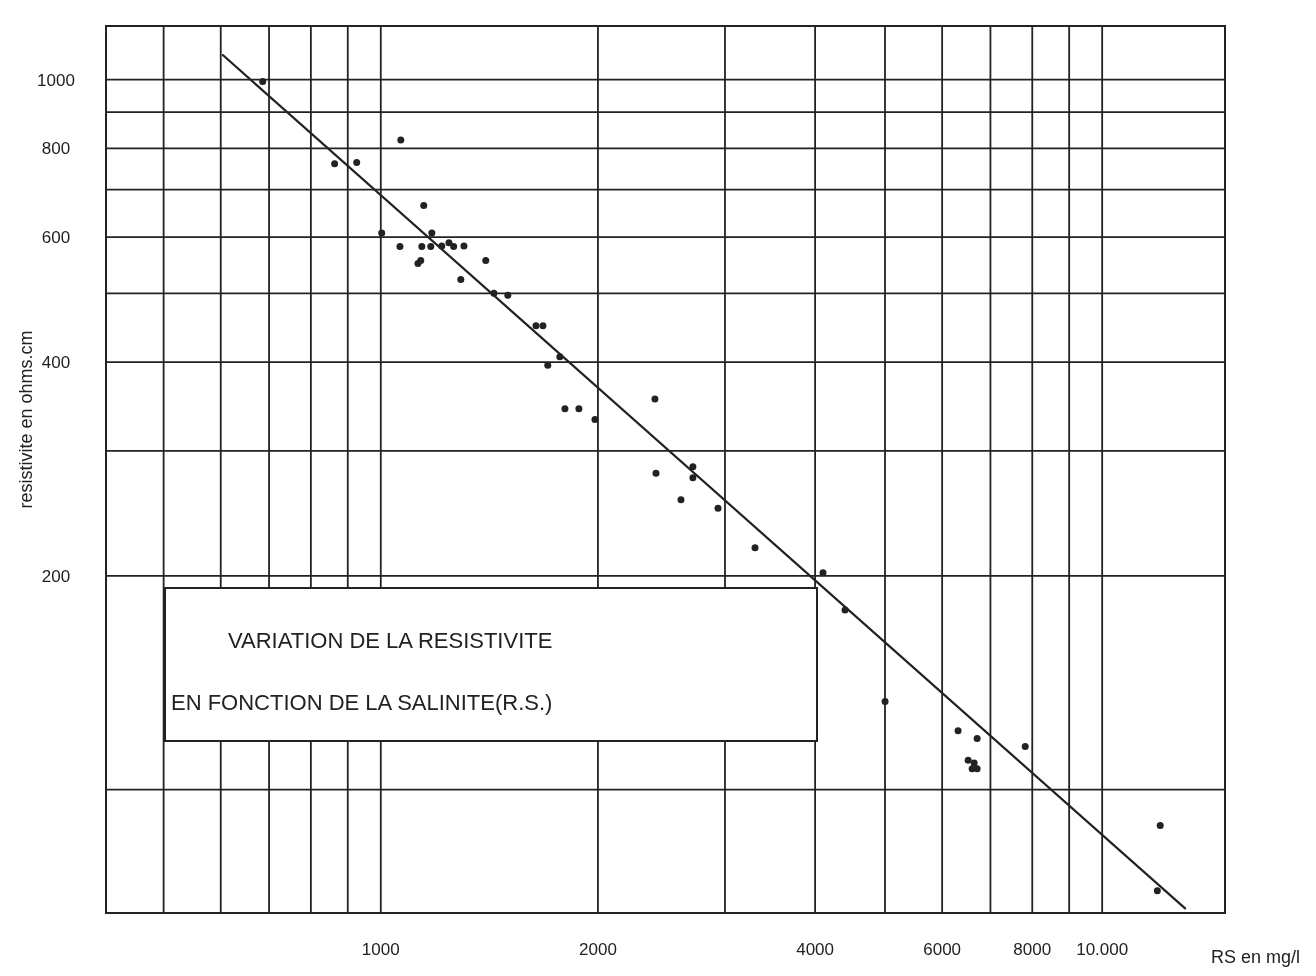 This screenshot has width=1316, height=976. Describe the element at coordinates (56, 149) in the screenshot. I see `y-tick-label: 800` at that location.